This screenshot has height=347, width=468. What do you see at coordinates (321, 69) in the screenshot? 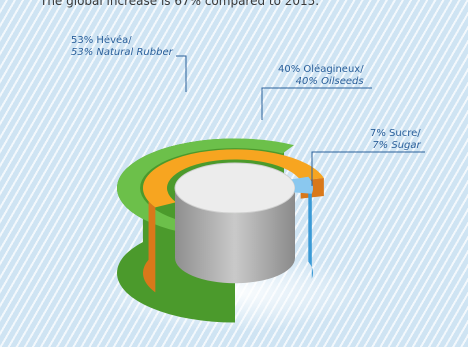
I see `label-oilseeds-line1: 40% Oléagineux/` at bounding box center [321, 69].